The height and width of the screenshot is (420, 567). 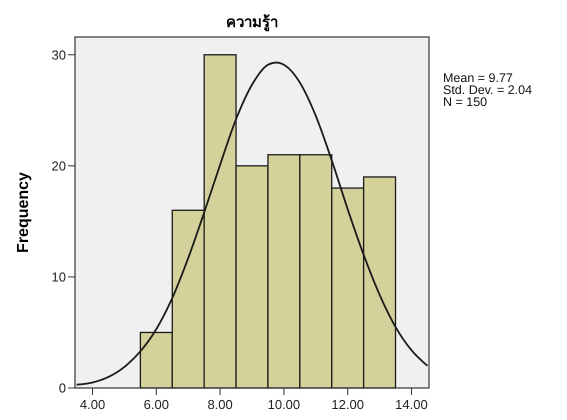 What do you see at coordinates (23, 212) in the screenshot?
I see `y-axis-title: Frequency` at bounding box center [23, 212].